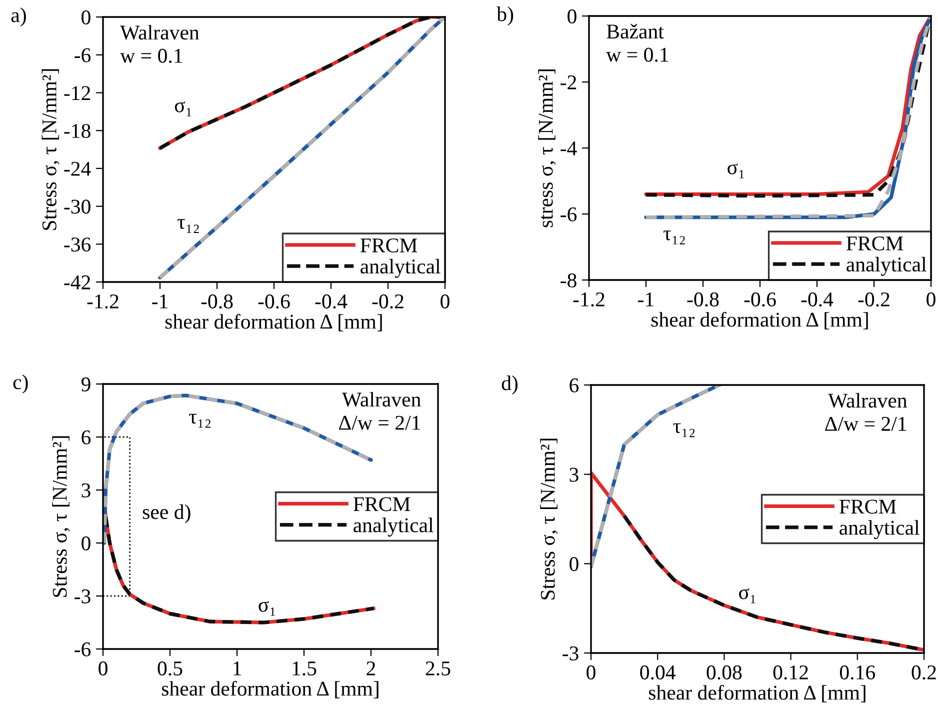  Describe the element at coordinates (656, 476) in the screenshot. I see `line-series` at that location.